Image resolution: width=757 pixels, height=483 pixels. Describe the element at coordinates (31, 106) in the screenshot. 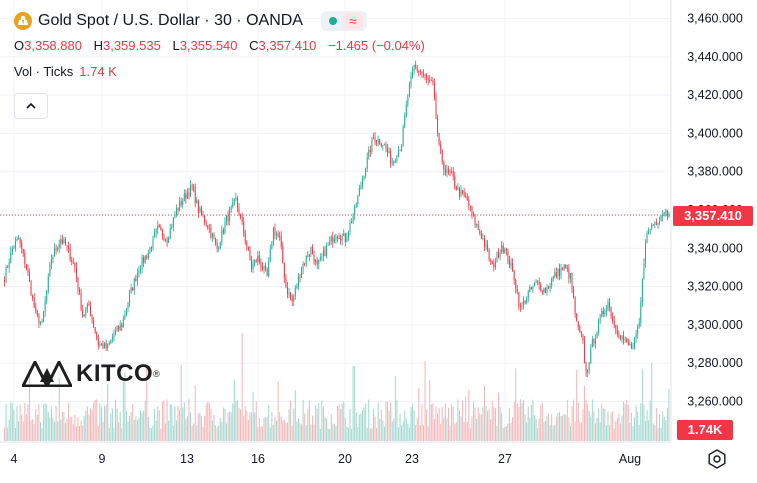

I see `collapse-legend-button` at that location.